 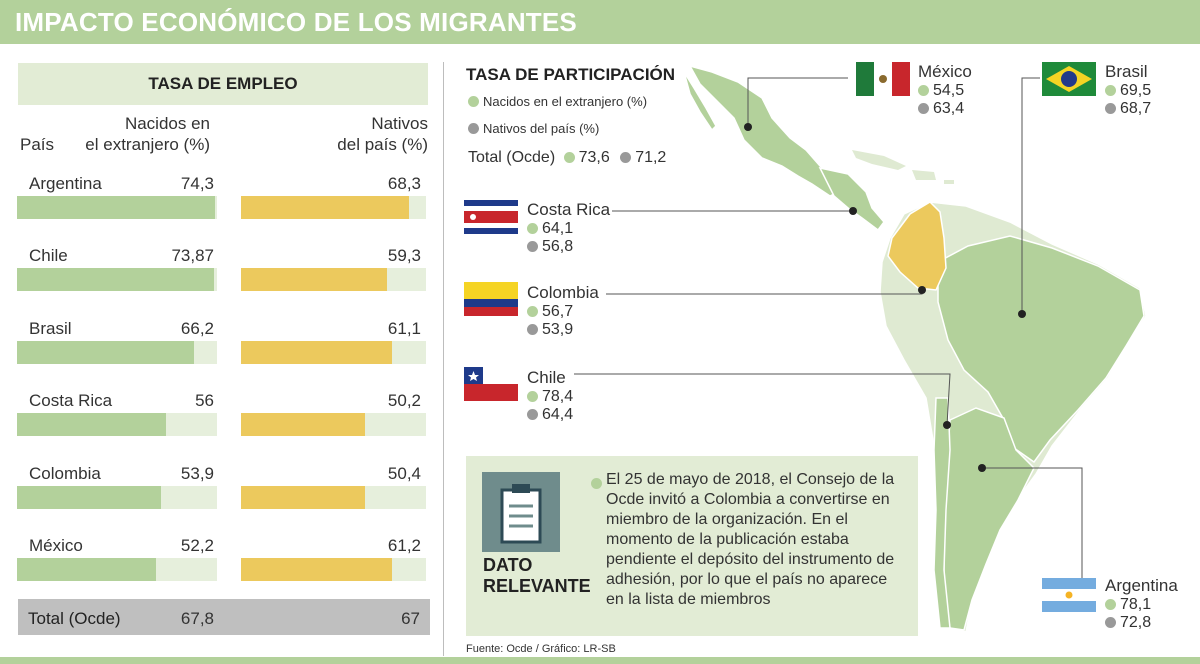 What do you see at coordinates (404, 545) in the screenshot?
I see `employment-native-value: 61,2` at bounding box center [404, 545].